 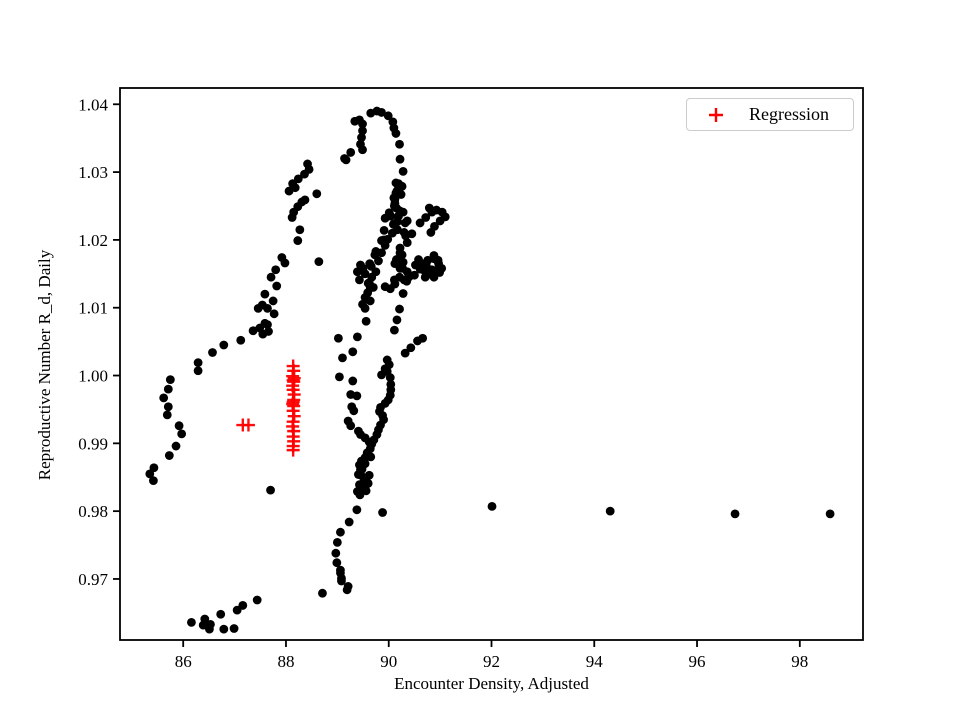 I want to click on legend: Regression, so click(x=770, y=114).